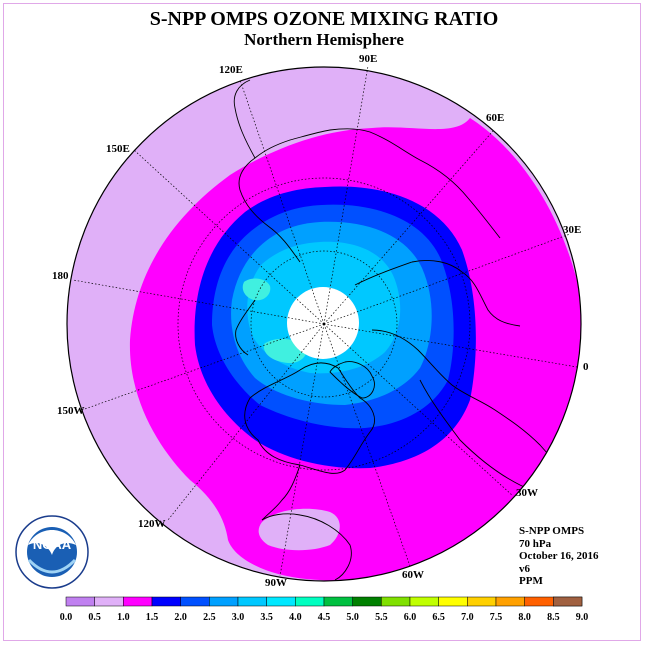 The width and height of the screenshot is (648, 648). Describe the element at coordinates (324, 19) in the screenshot. I see `map-title: S-NPP OMPS OZONE MIXING RATIO` at that location.